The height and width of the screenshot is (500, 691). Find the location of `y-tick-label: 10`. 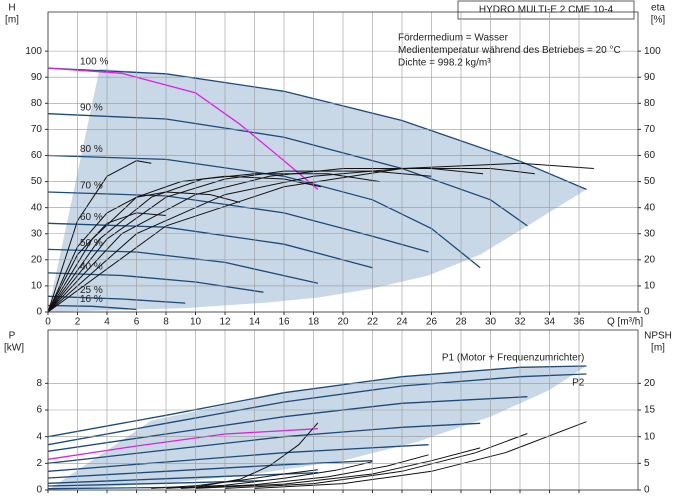

y-tick-label: 10 is located at coordinates (37, 286).